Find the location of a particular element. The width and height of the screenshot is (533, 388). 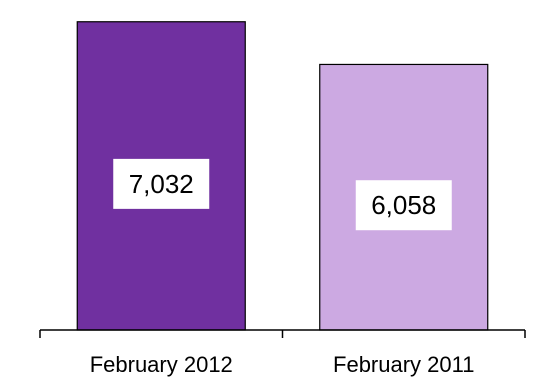

data-label: 6,058 is located at coordinates (403, 205).